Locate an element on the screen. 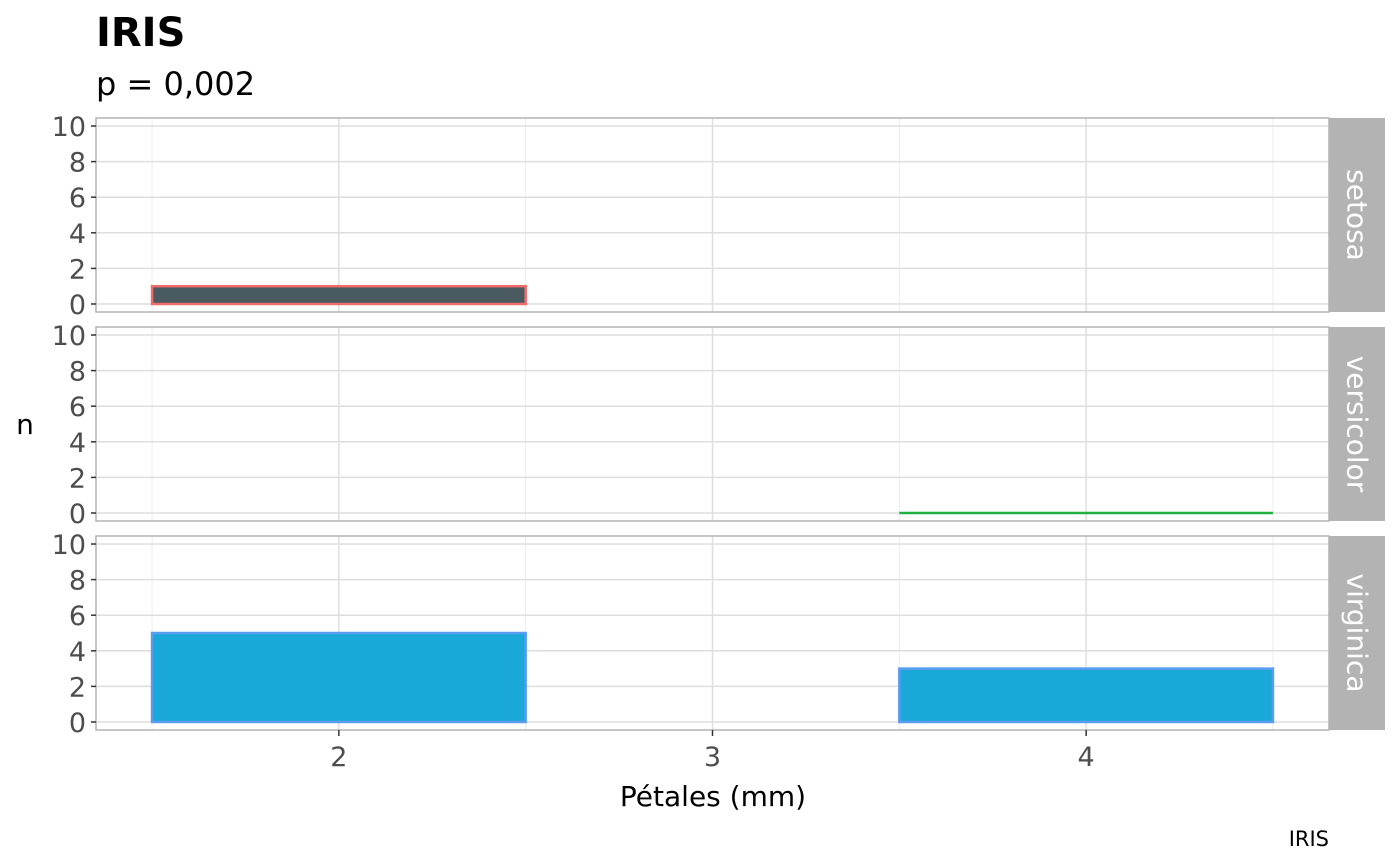  x-tick-label: 4 is located at coordinates (1086, 757).